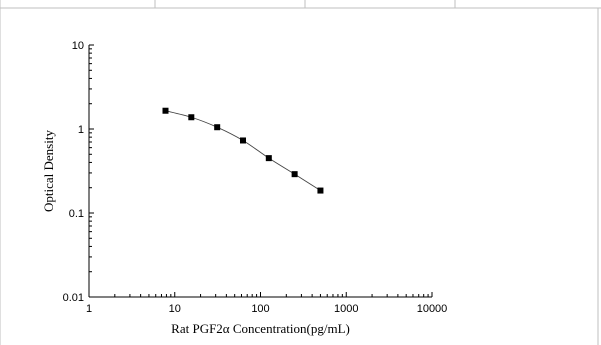 The width and height of the screenshot is (601, 345). I want to click on x-tick-label: 1, so click(89, 309).